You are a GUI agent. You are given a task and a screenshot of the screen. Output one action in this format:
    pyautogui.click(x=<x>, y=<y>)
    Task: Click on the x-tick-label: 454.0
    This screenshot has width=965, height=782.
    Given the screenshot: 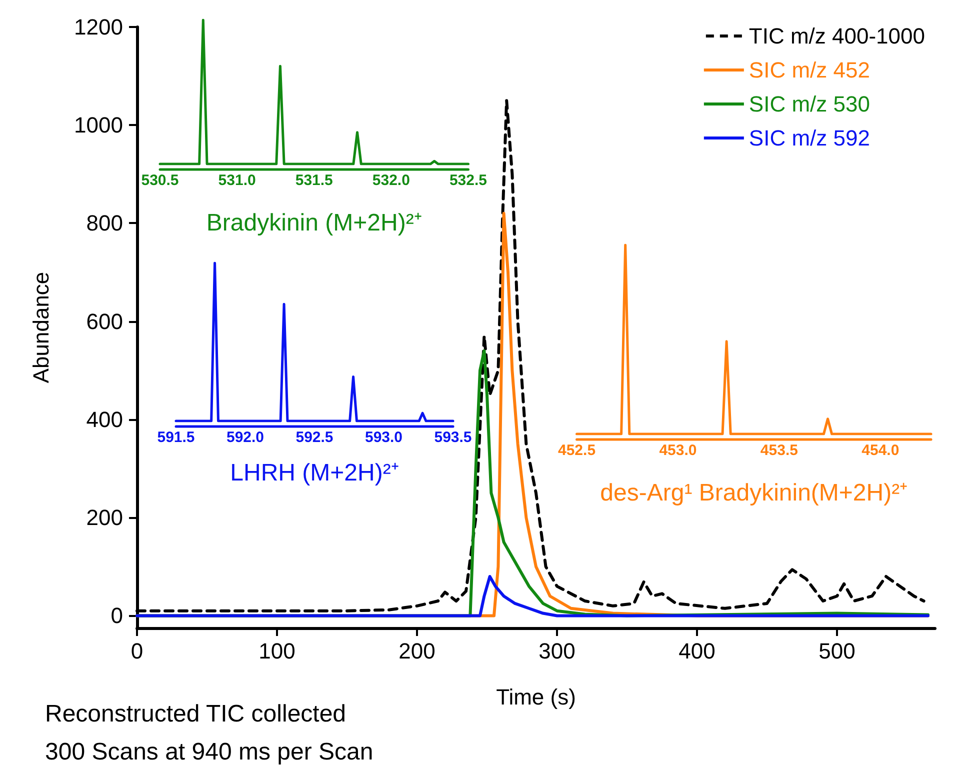 What is the action you would take?
    pyautogui.click(x=881, y=450)
    